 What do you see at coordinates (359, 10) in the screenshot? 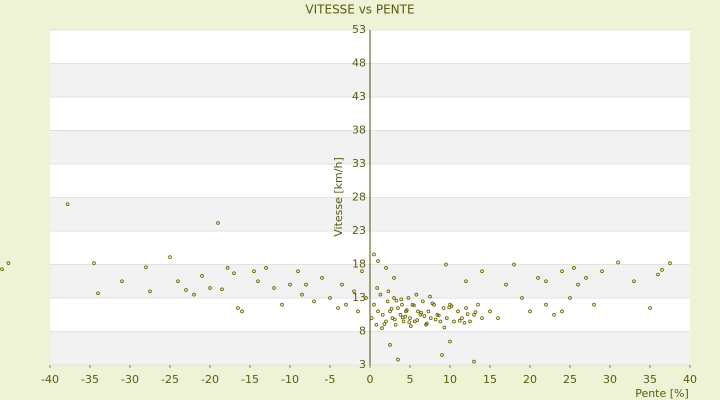
I see `chart-title: VITESSE vs PENTE` at bounding box center [359, 10].